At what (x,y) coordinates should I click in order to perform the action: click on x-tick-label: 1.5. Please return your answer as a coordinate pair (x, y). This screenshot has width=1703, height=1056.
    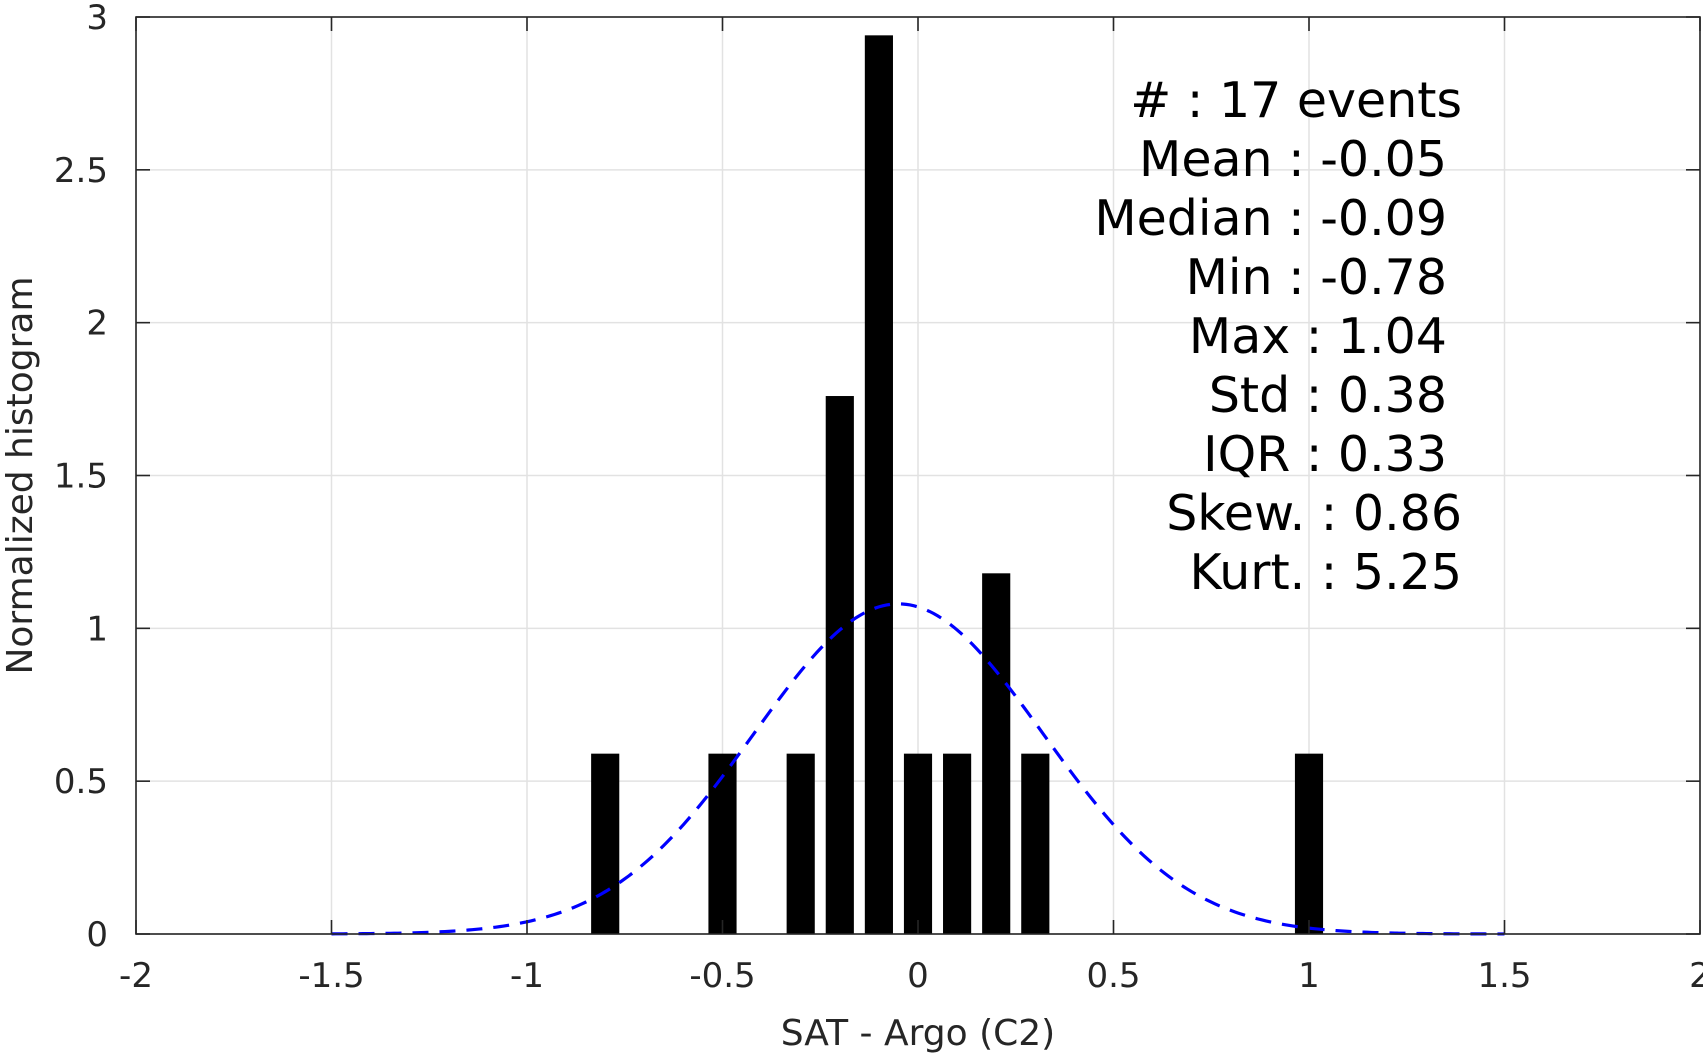
    Looking at the image, I should click on (1504, 976).